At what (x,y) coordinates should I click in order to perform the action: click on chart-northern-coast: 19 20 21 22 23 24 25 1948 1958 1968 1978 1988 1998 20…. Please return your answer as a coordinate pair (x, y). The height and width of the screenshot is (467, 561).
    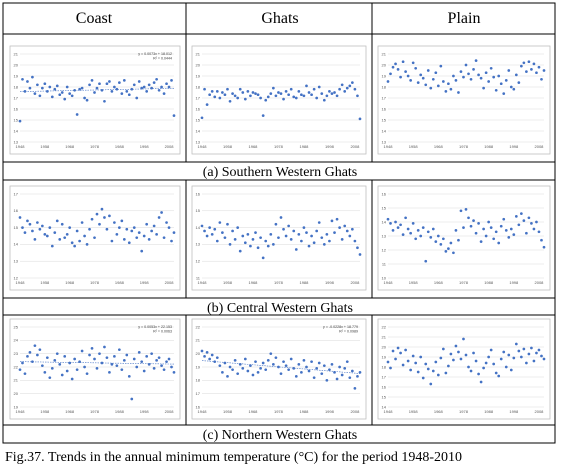
    Looking at the image, I should click on (95, 369).